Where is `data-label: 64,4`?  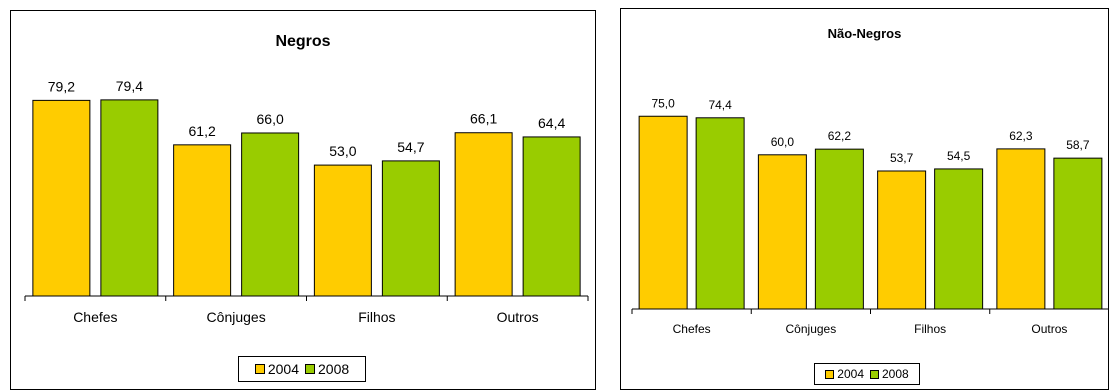
data-label: 64,4 is located at coordinates (551, 123).